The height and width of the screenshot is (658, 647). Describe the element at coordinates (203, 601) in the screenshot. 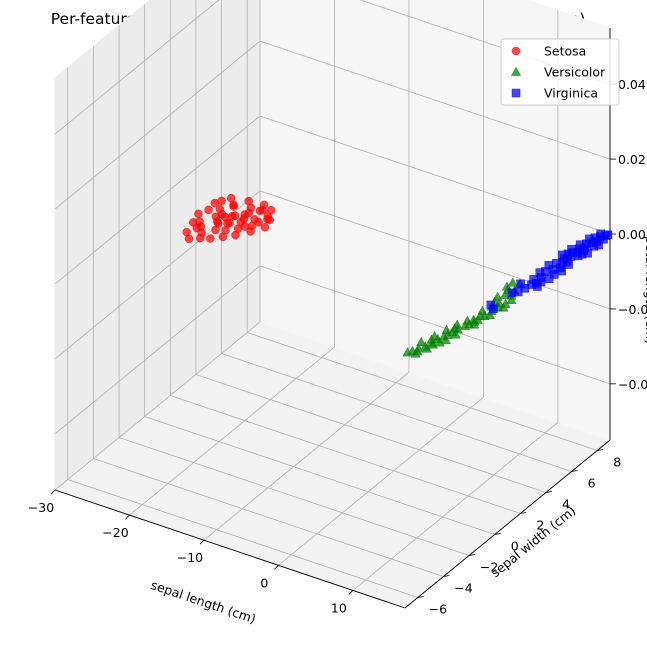

I see `x-axis-label: sepal length (cm)` at that location.